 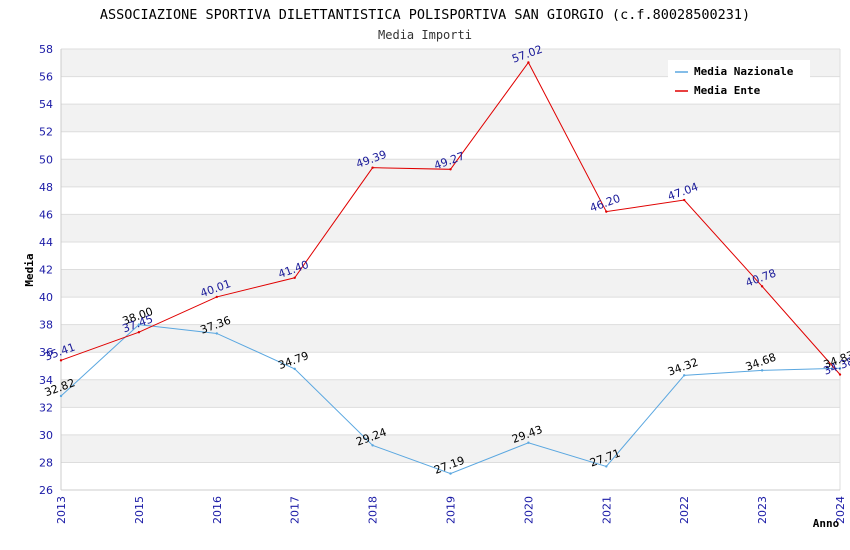 What do you see at coordinates (46, 214) in the screenshot?
I see `y-tick-label: 46` at bounding box center [46, 214].